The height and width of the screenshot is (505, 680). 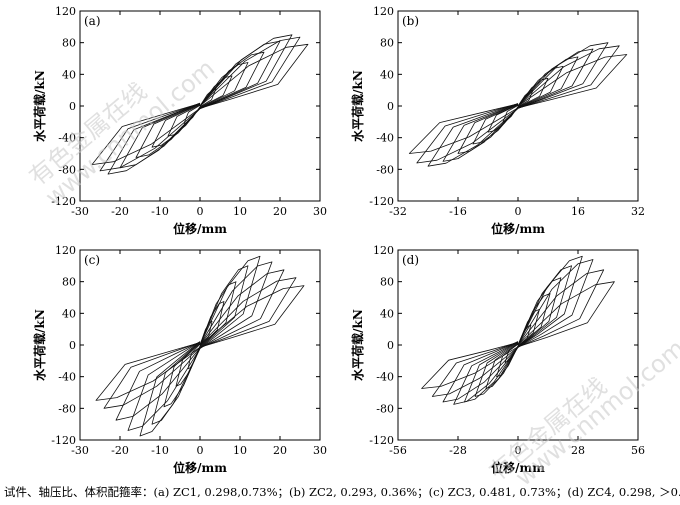 What do you see at coordinates (458, 211) in the screenshot?
I see `x-tick-label: -16` at bounding box center [458, 211].